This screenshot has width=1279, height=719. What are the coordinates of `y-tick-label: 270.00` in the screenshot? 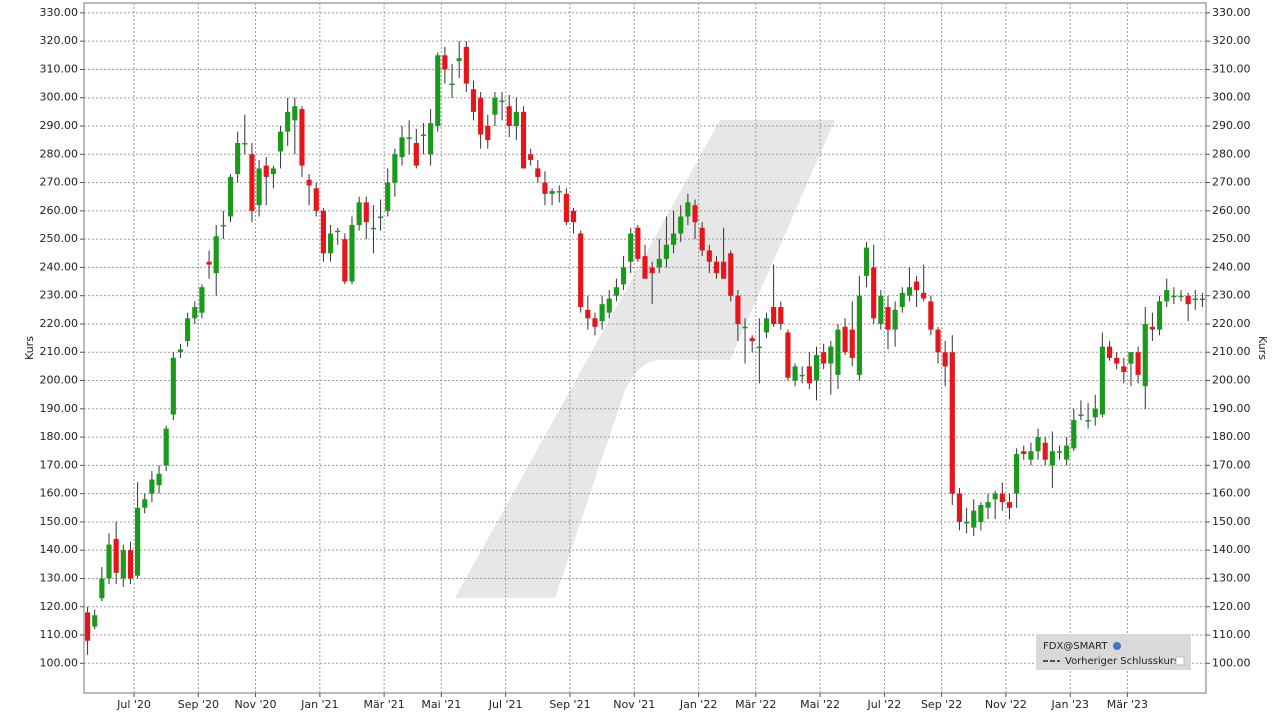 It's located at (59, 182).